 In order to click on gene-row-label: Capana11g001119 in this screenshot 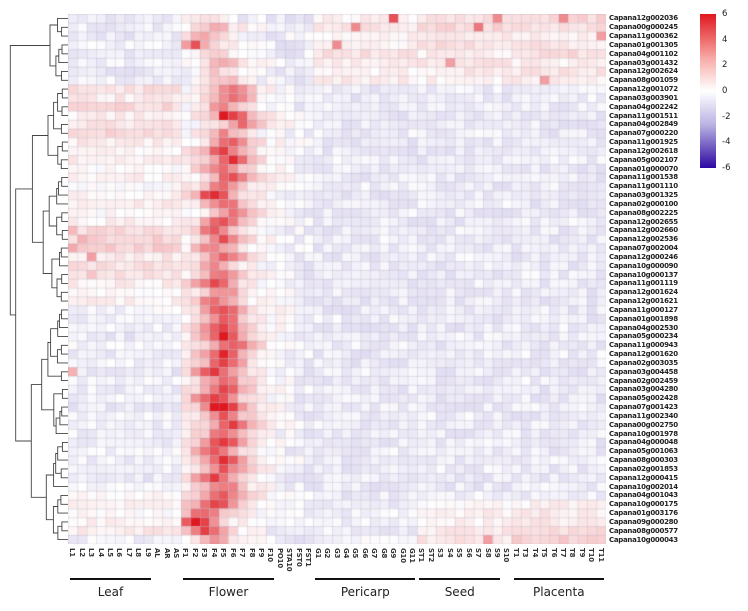, I will do `click(643, 283)`.